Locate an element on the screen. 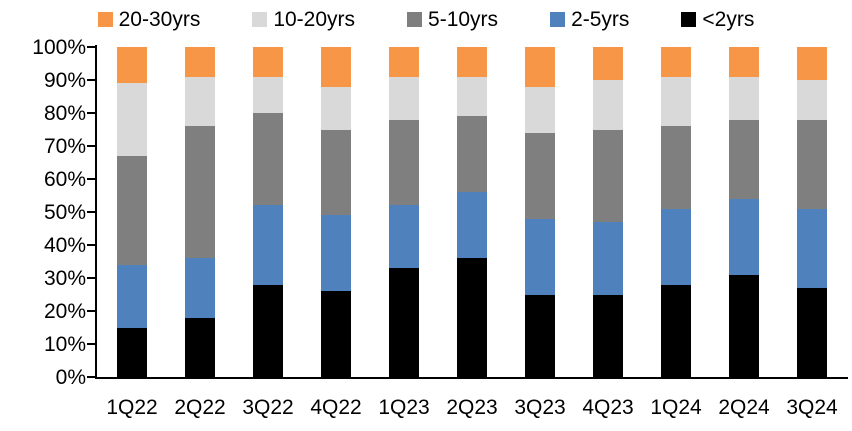 Image resolution: width=852 pixels, height=431 pixels. y-axis-line is located at coordinates (96, 212).